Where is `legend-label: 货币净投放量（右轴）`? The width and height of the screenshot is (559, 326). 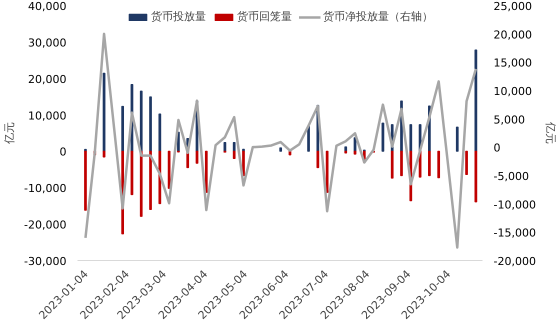 legend-label: 货币净投放量（右轴） is located at coordinates (378, 16).